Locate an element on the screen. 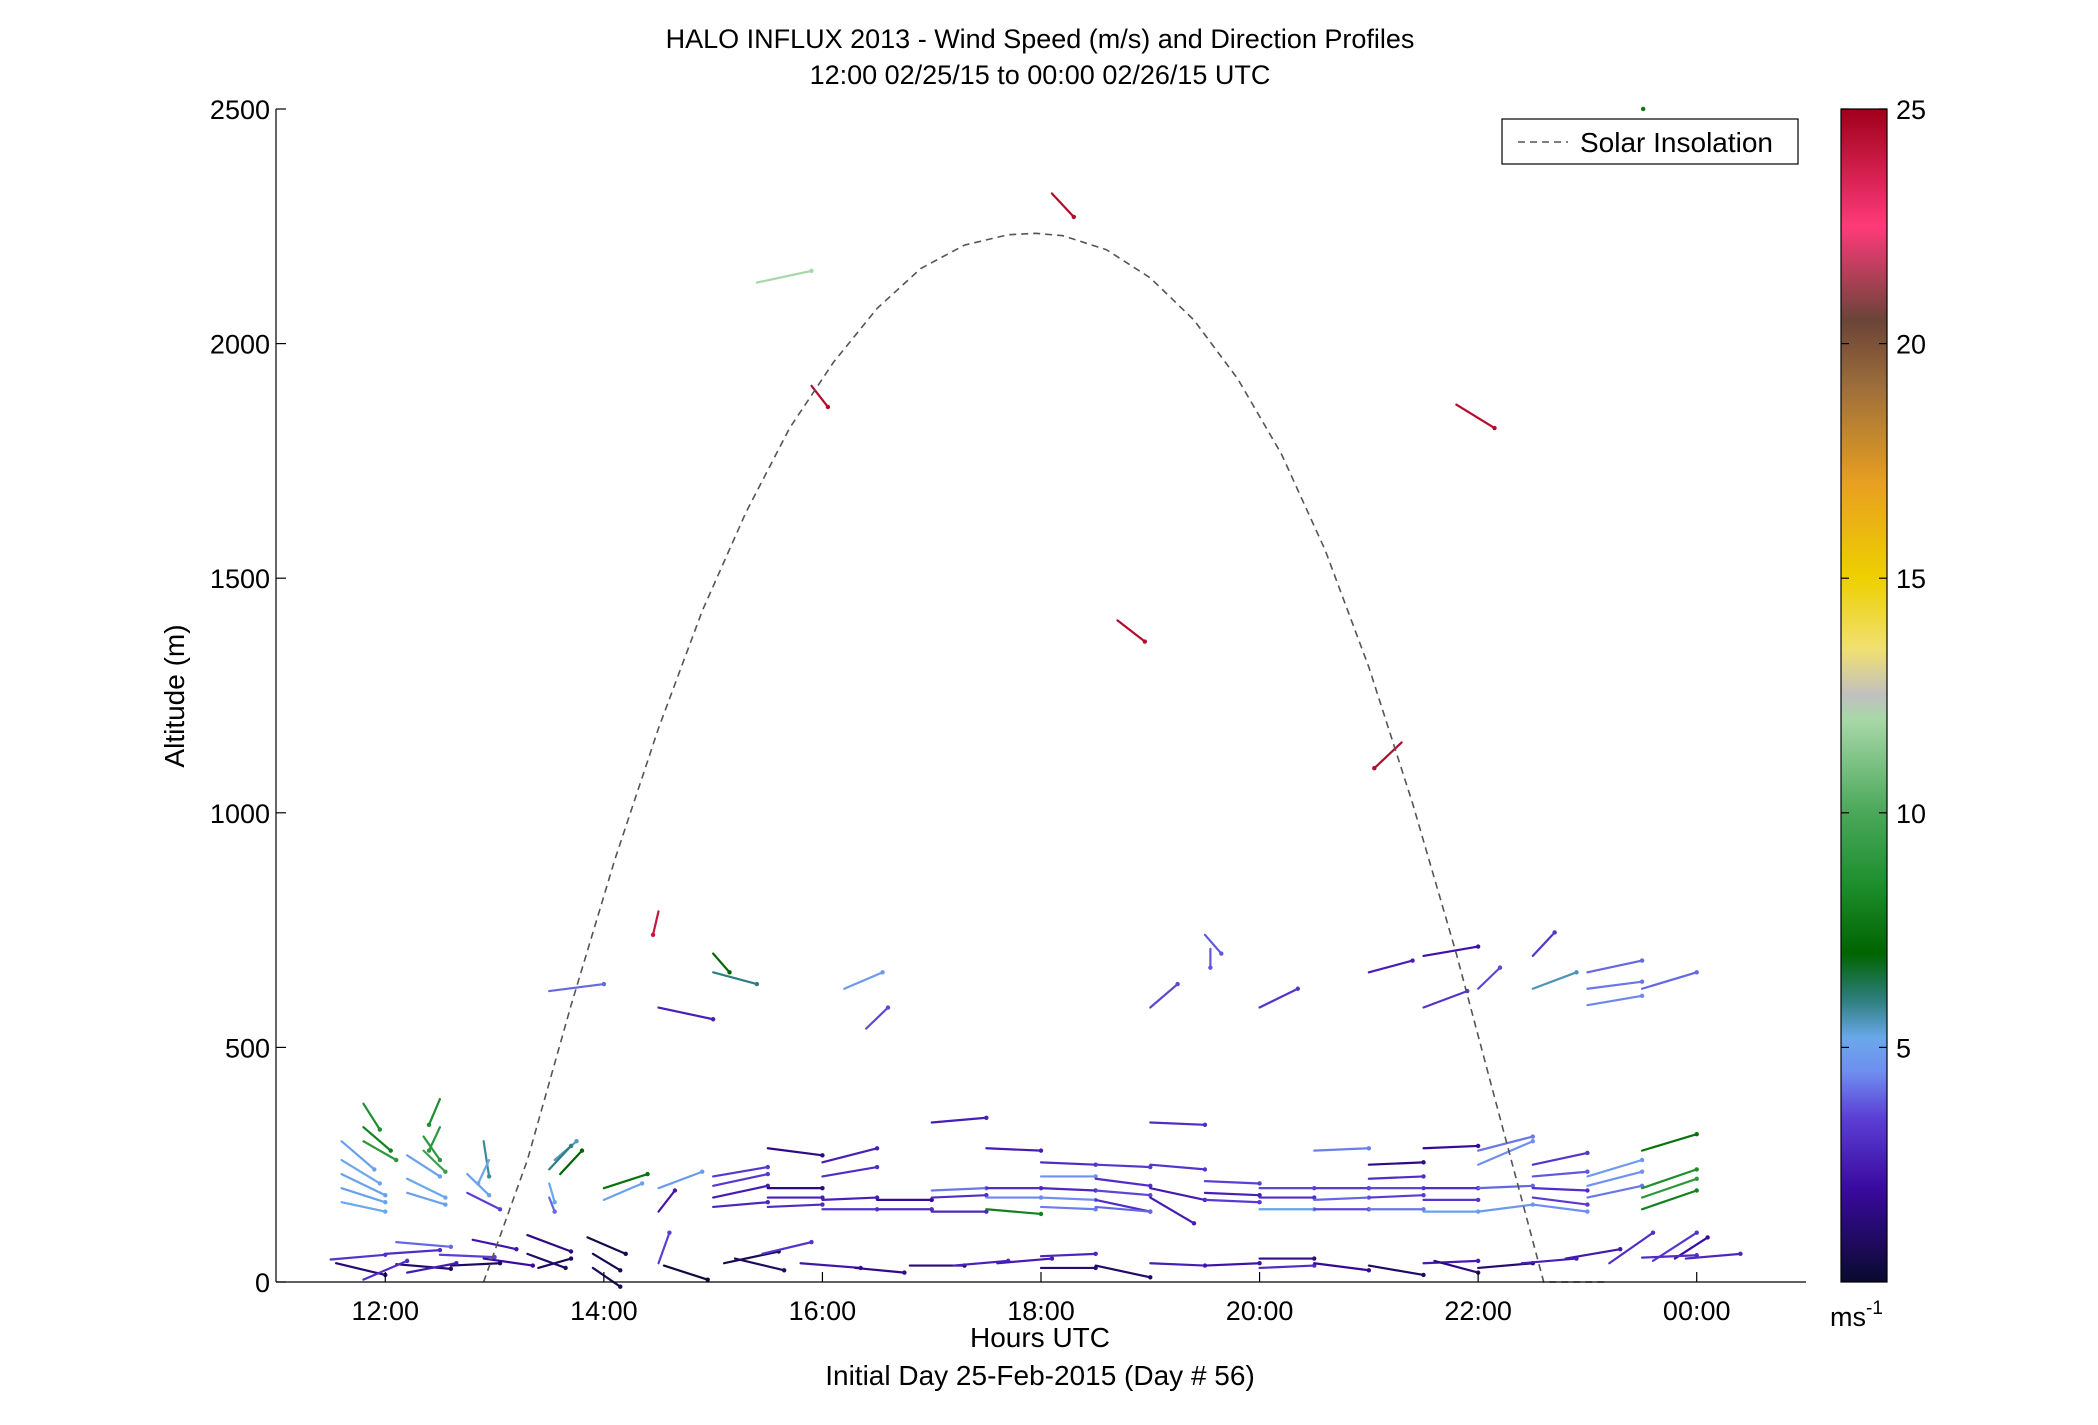 The height and width of the screenshot is (1425, 2098). y-tick-label: 2000 is located at coordinates (240, 345).